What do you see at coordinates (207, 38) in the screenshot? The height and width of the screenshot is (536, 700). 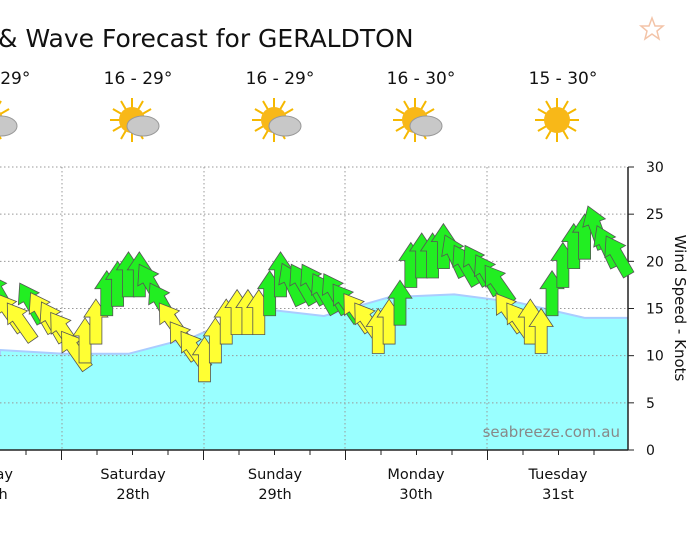 I see `page-title: & Wave Forecast for GERALDTON` at bounding box center [207, 38].